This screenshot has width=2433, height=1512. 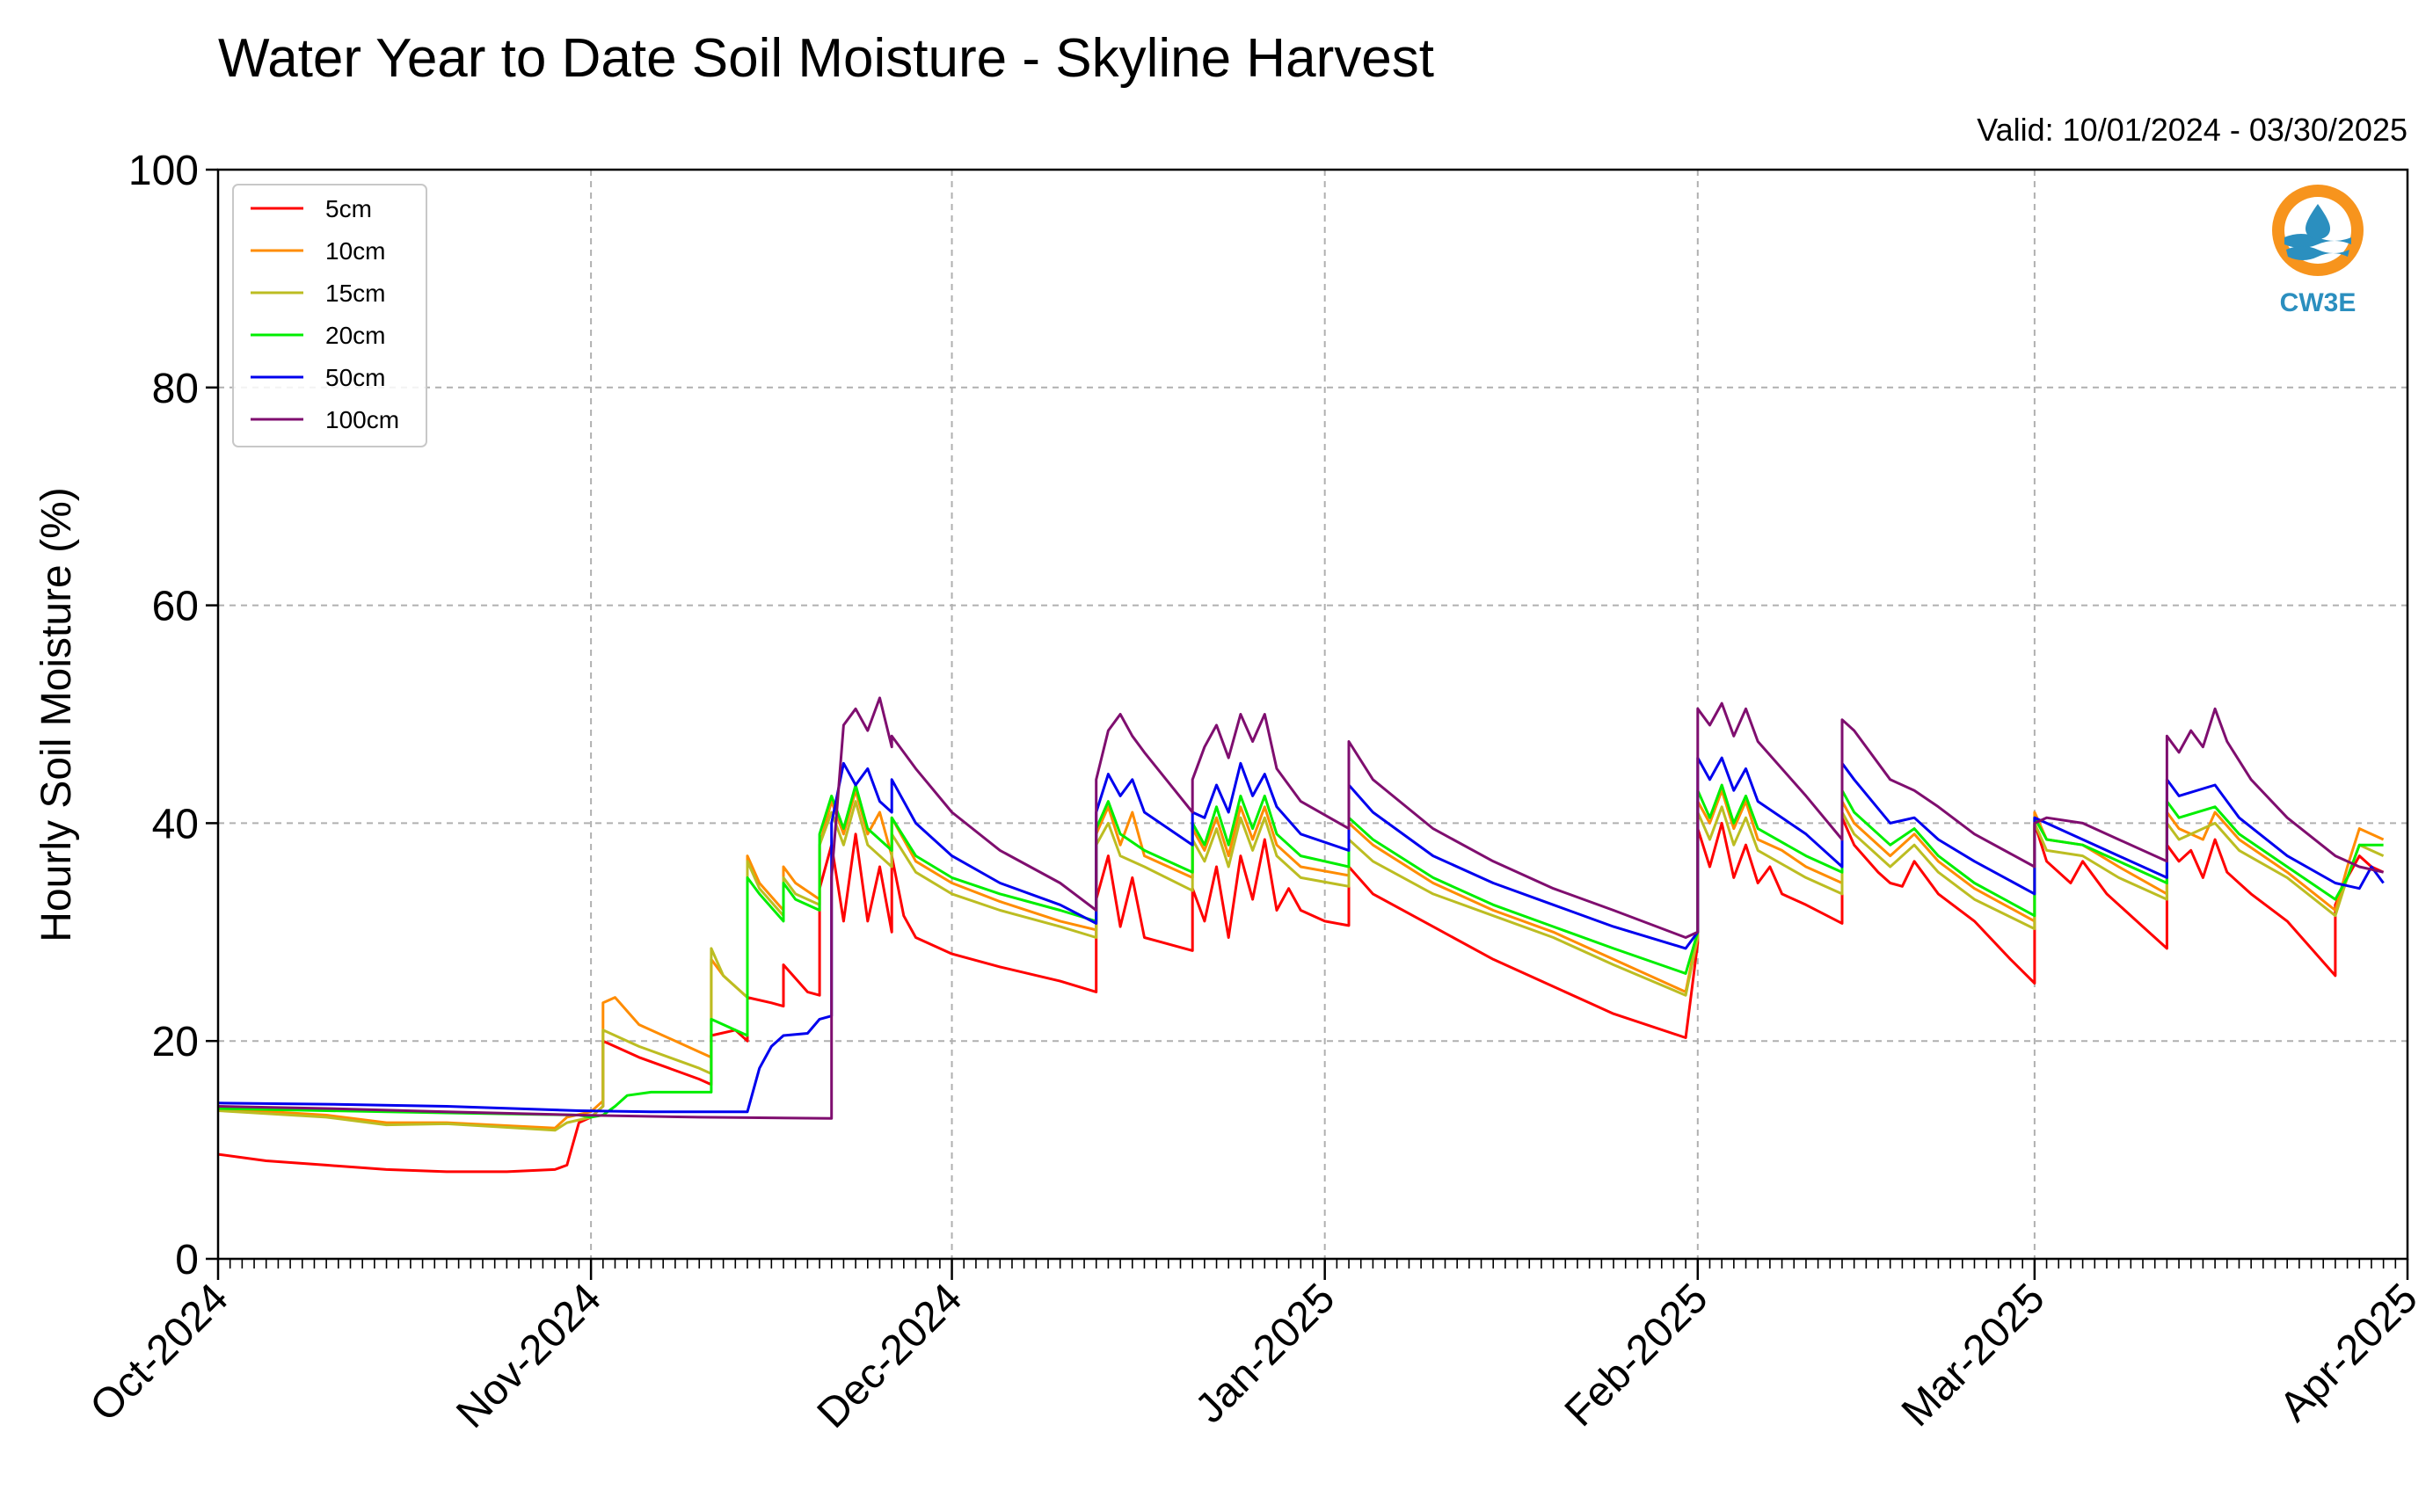 What do you see at coordinates (175, 389) in the screenshot?
I see `y-tick-label: 80` at bounding box center [175, 389].